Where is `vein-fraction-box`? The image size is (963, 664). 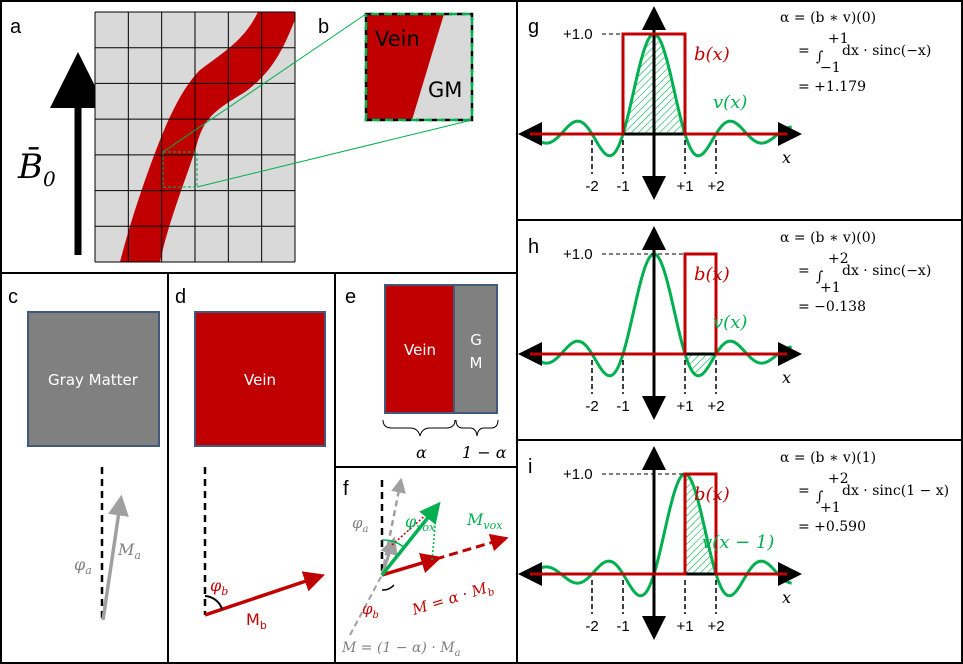 vein-fraction-box is located at coordinates (419, 349).